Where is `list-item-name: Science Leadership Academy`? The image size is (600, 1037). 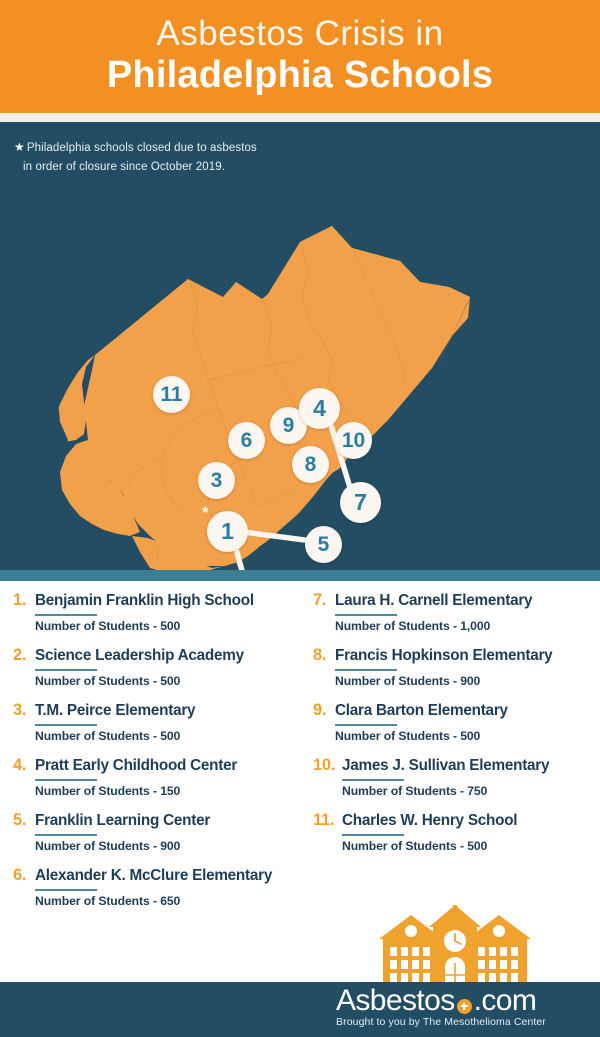 list-item-name: Science Leadership Academy is located at coordinates (139, 656).